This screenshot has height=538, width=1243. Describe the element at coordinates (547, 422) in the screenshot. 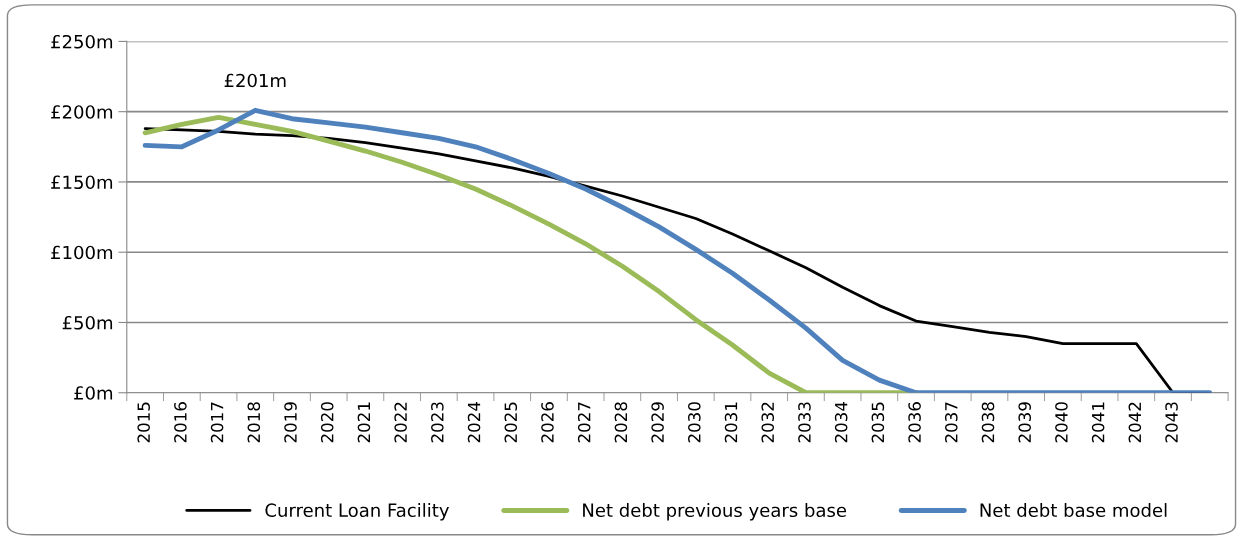

I see `x-tick-label: 2026` at that location.